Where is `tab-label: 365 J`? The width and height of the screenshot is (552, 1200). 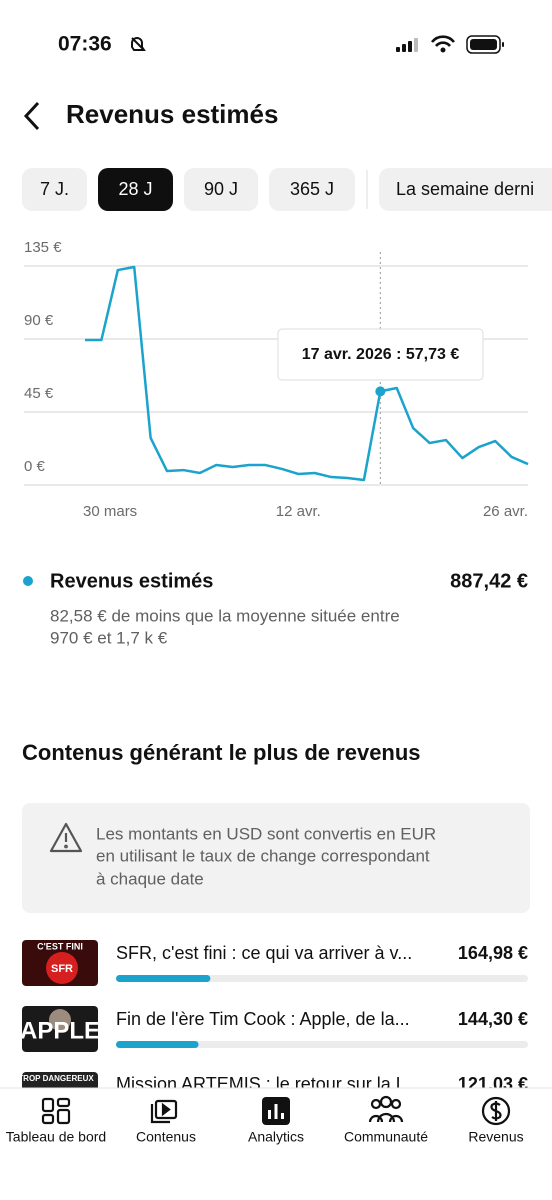
tab-label: 365 J is located at coordinates (312, 189).